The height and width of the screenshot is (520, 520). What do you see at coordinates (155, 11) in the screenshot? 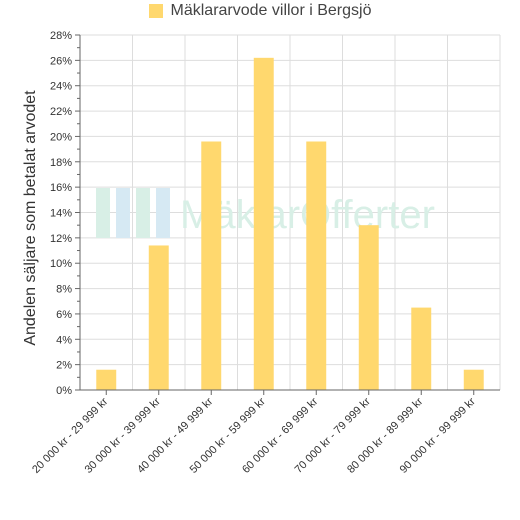
I see `legend-swatch` at bounding box center [155, 11].